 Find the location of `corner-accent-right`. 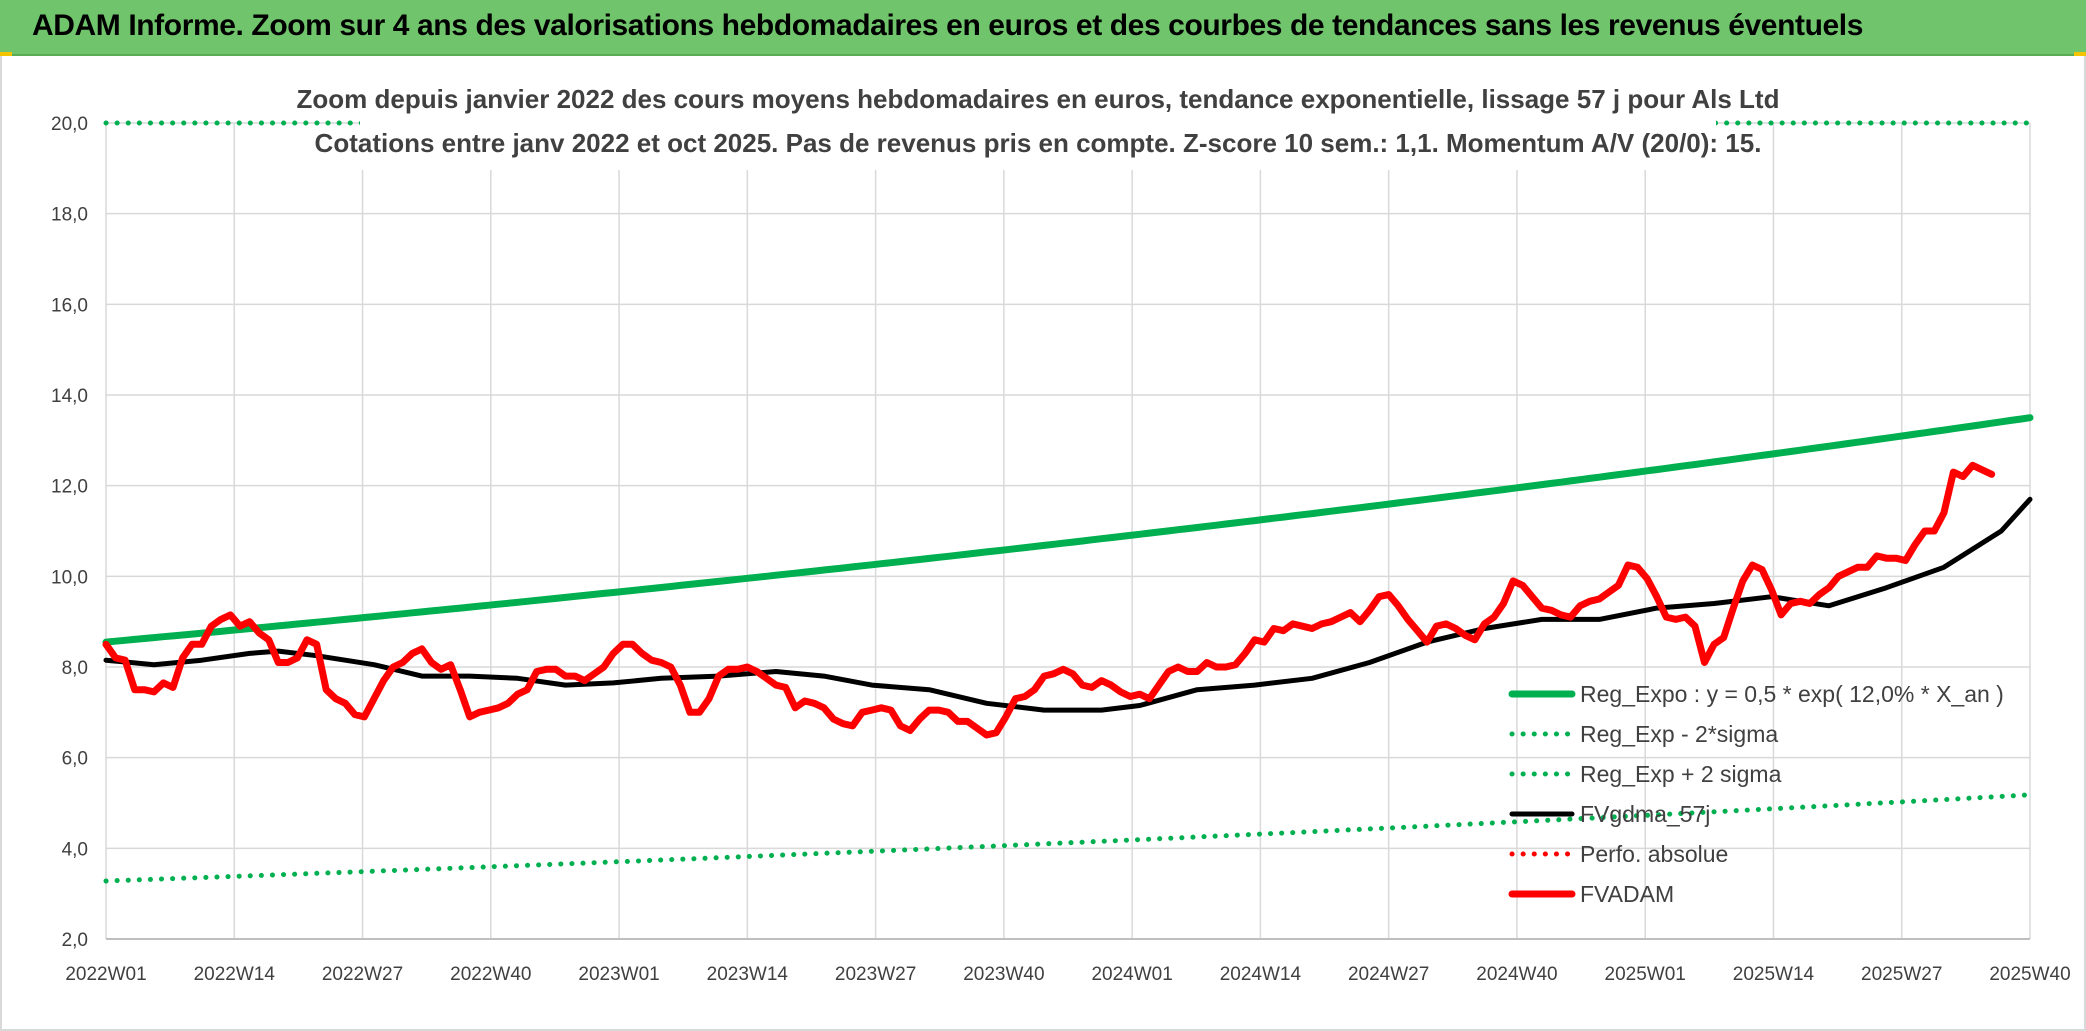

corner-accent-right is located at coordinates (2080, 54).